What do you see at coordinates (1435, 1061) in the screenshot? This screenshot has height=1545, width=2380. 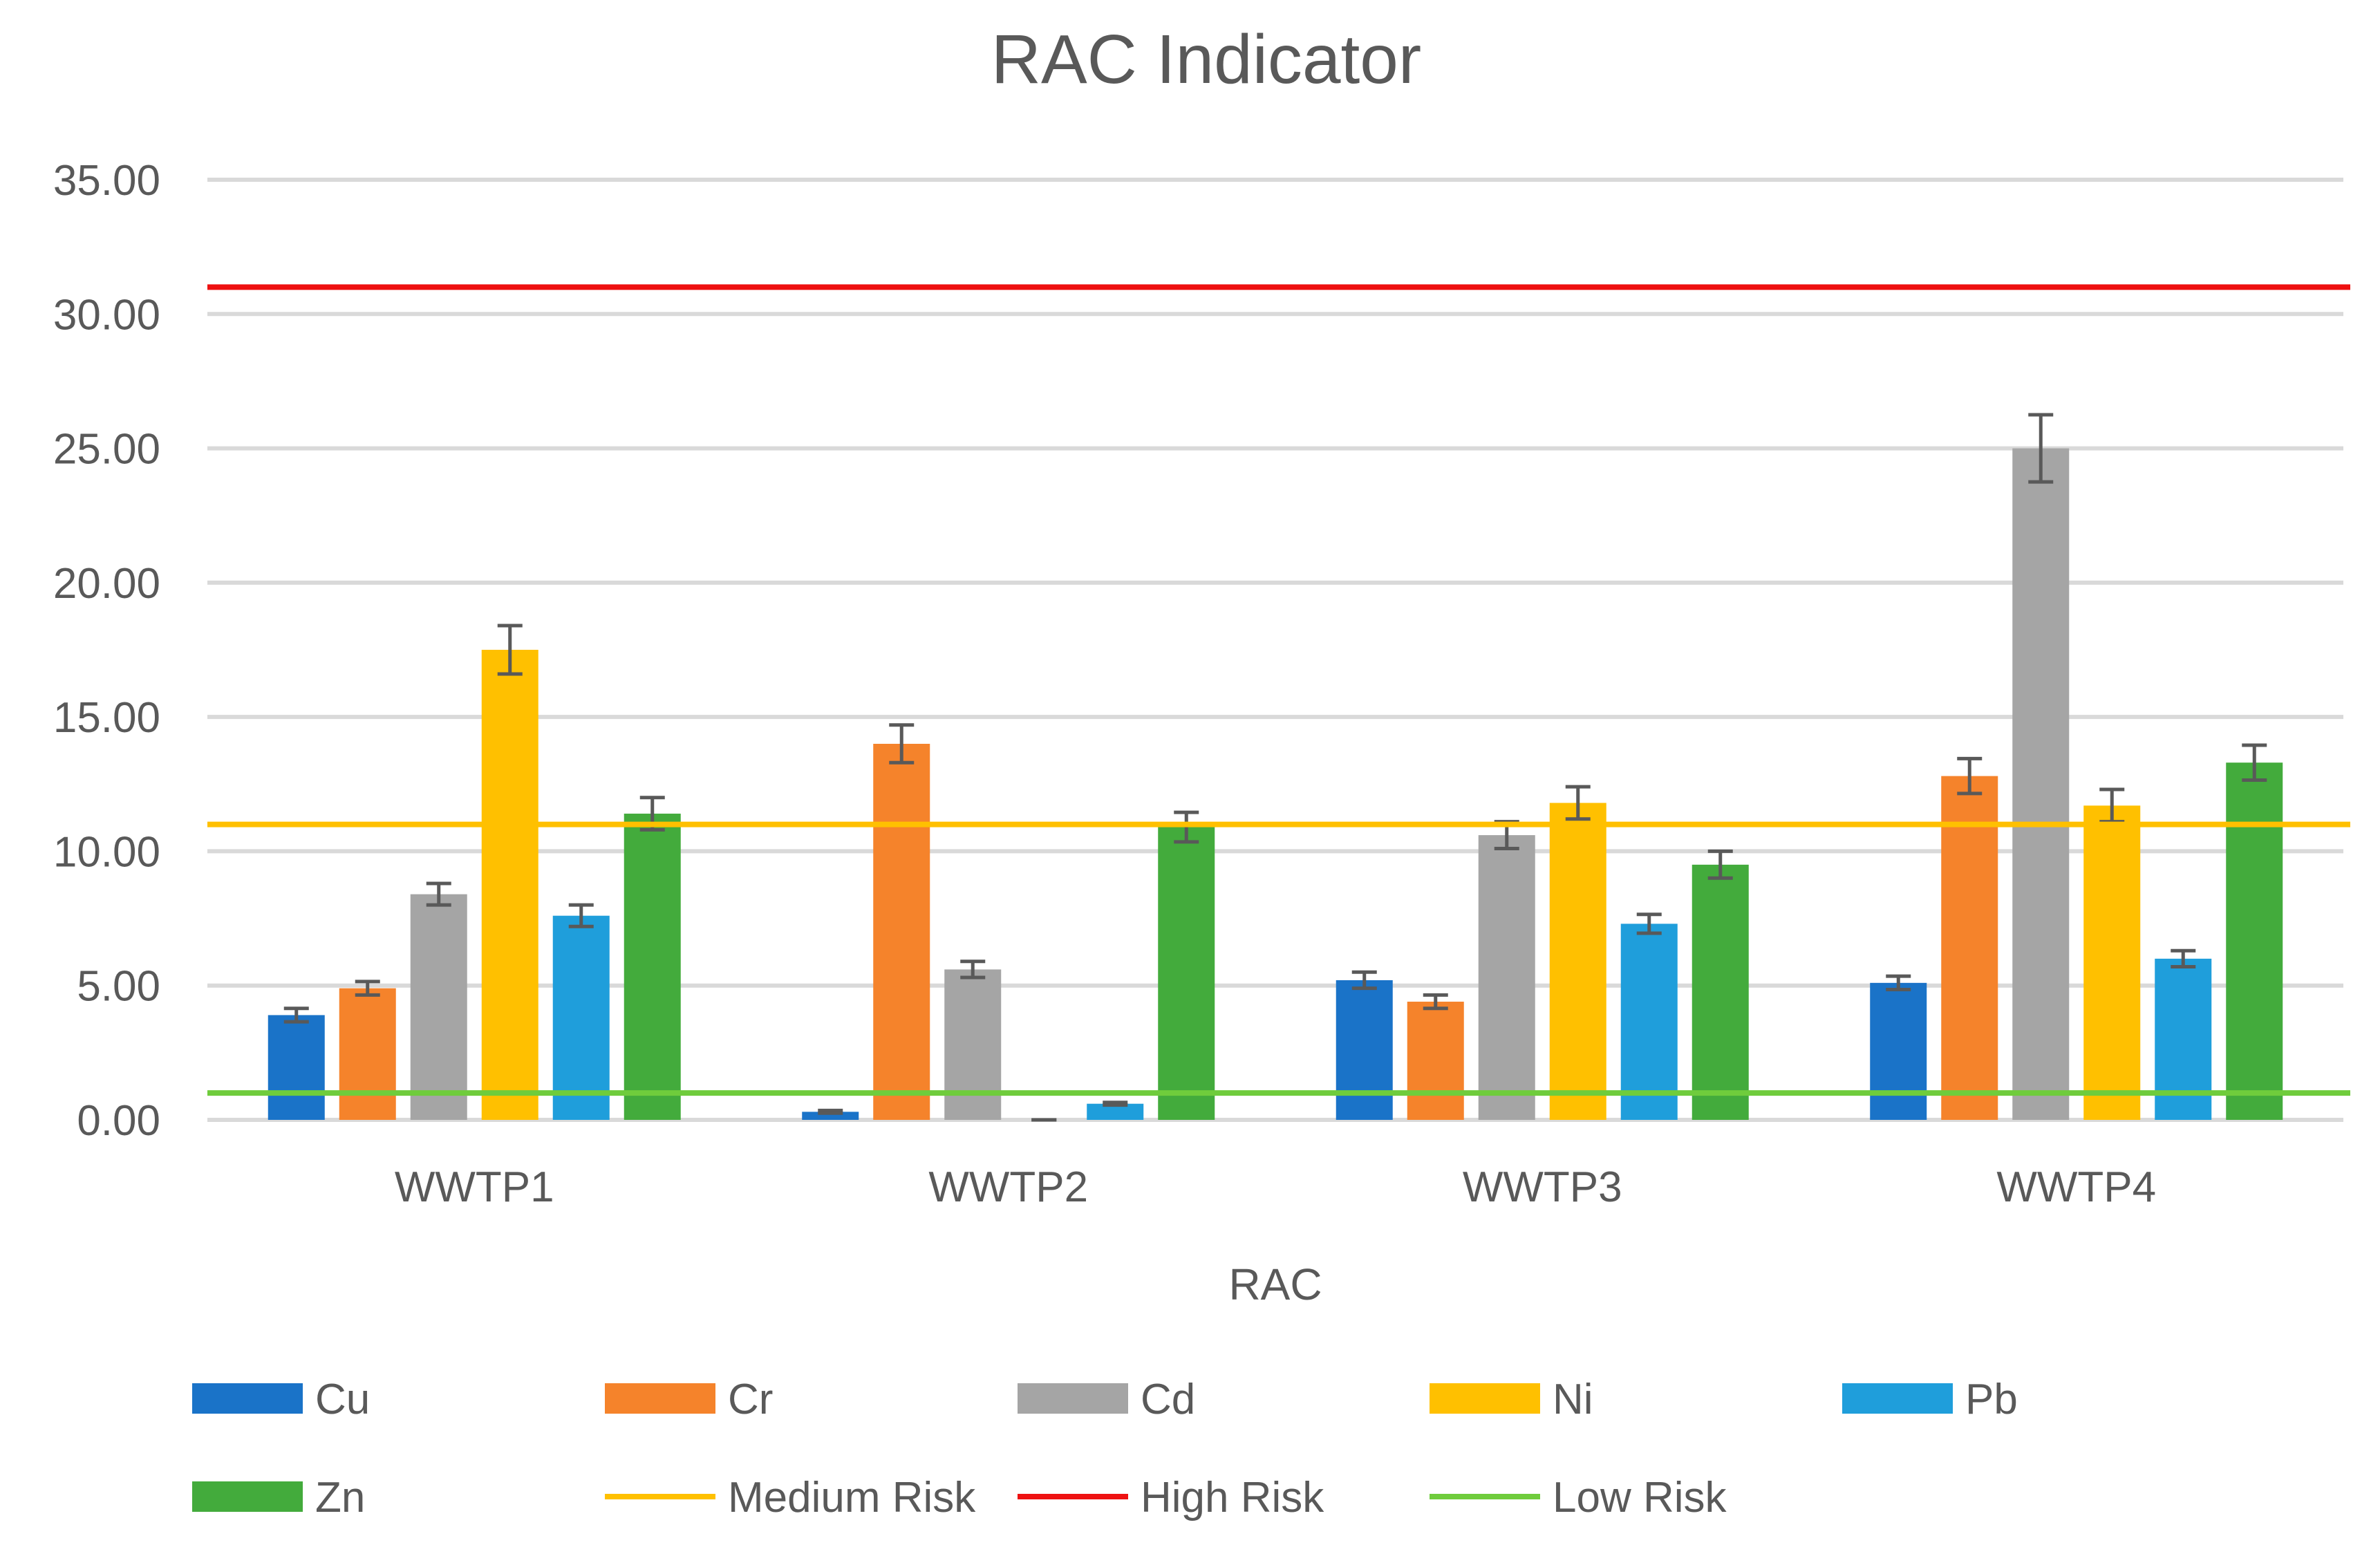 I see `bar-cr-wwtp3` at bounding box center [1435, 1061].